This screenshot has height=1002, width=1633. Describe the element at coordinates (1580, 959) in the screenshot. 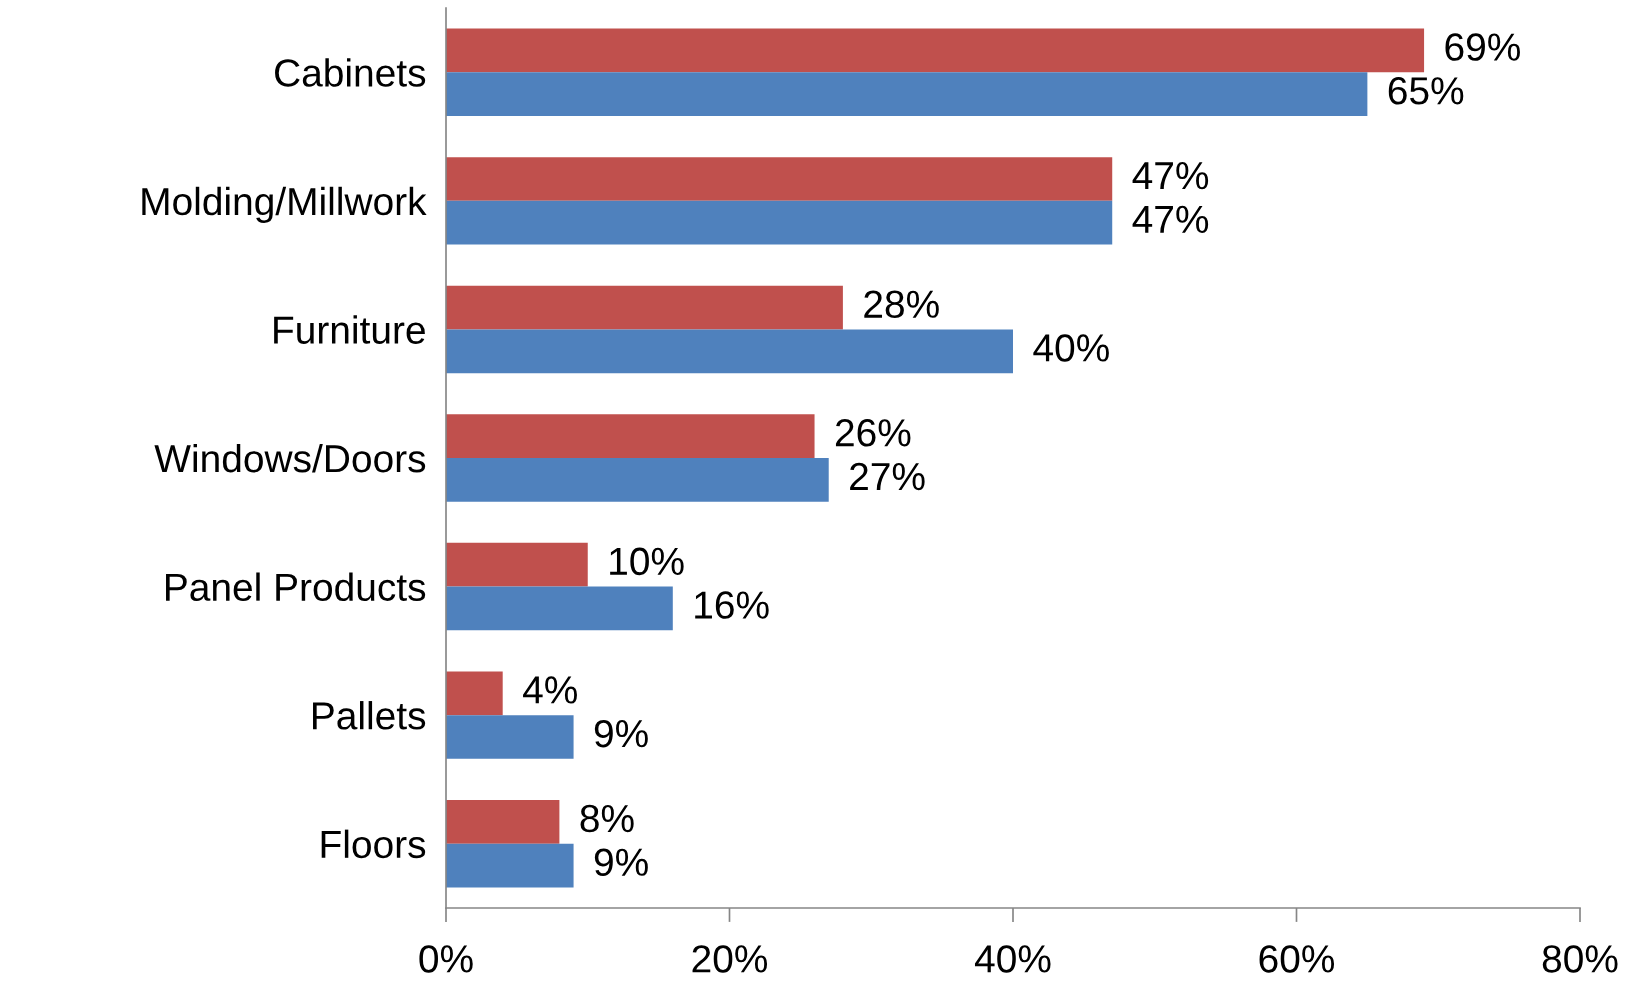

I see `x-tick-label: 80%` at that location.